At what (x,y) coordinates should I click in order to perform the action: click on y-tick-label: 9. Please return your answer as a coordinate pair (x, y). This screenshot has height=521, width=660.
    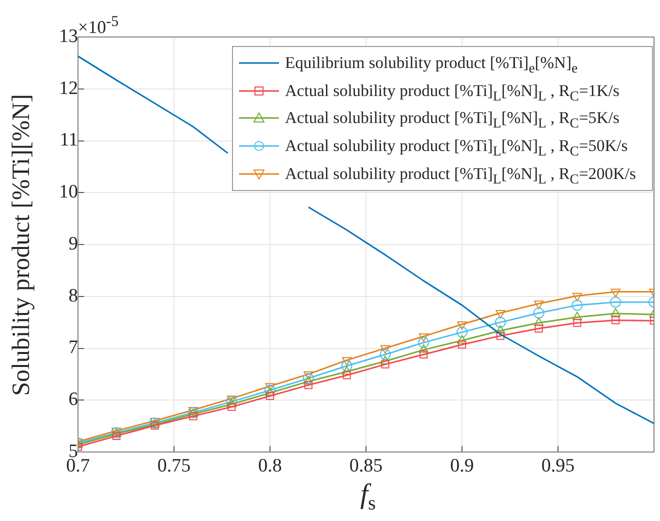
    Looking at the image, I should click on (73, 243).